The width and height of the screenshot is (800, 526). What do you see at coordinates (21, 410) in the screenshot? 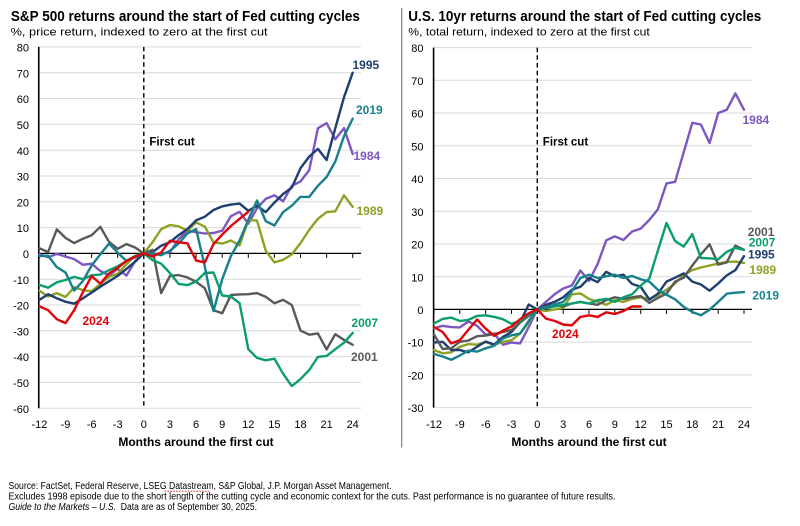
I see `svg-text: -60` at bounding box center [21, 410].